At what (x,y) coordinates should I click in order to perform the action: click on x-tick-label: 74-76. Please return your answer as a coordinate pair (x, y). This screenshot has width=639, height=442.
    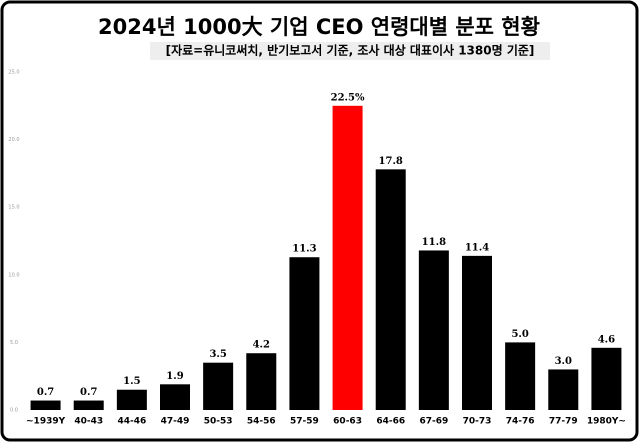
    Looking at the image, I should click on (520, 422).